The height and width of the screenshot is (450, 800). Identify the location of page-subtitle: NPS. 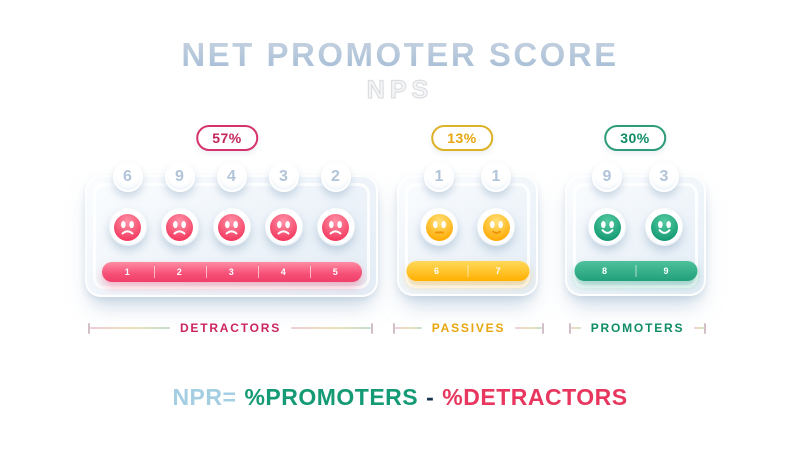
(400, 89).